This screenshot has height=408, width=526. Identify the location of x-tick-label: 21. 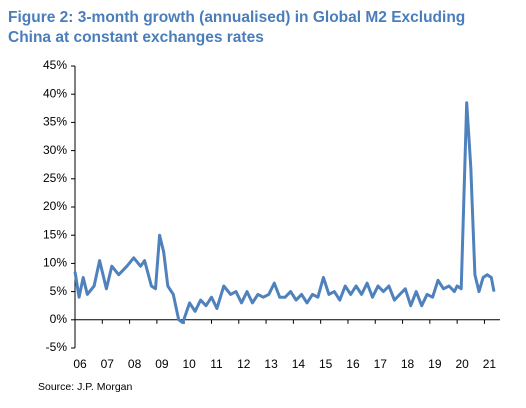
(490, 364).